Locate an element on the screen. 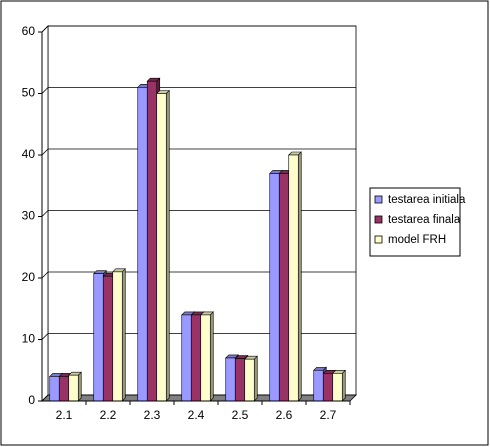  legend-box is located at coordinates (415, 222).